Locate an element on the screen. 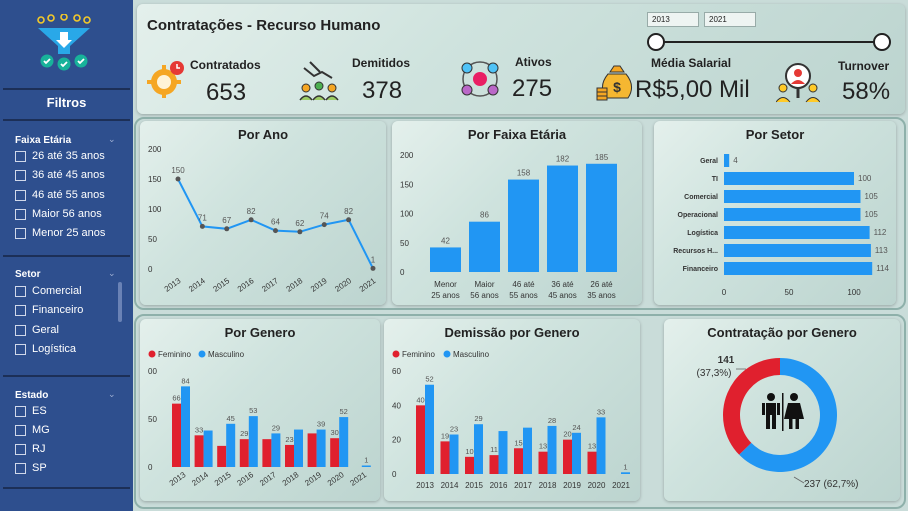  slicer-setor-item: Financeiro is located at coordinates (49, 310).